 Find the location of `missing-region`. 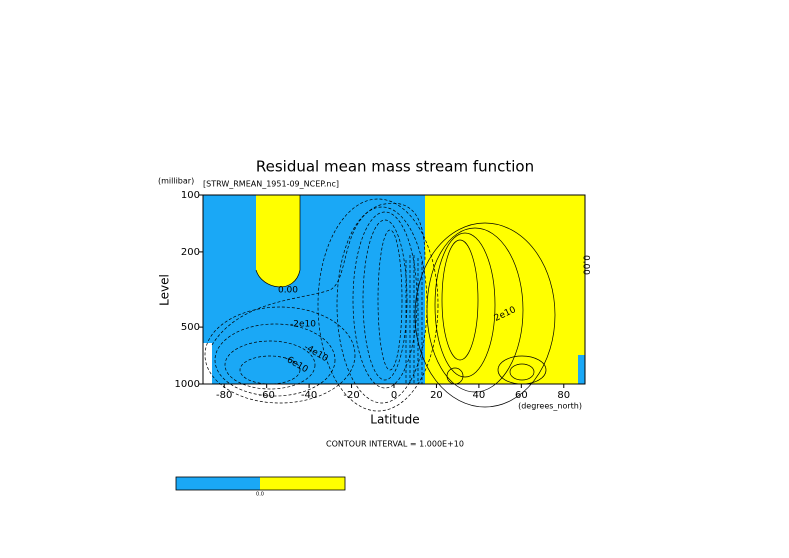

missing-region is located at coordinates (207, 363).